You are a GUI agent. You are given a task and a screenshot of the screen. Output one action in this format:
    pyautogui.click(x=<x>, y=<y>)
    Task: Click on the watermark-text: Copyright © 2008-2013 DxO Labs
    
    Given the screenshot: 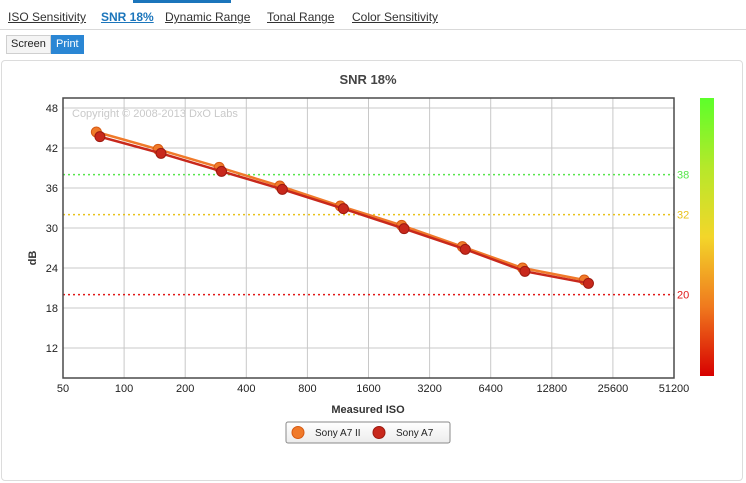 What is the action you would take?
    pyautogui.click(x=155, y=114)
    